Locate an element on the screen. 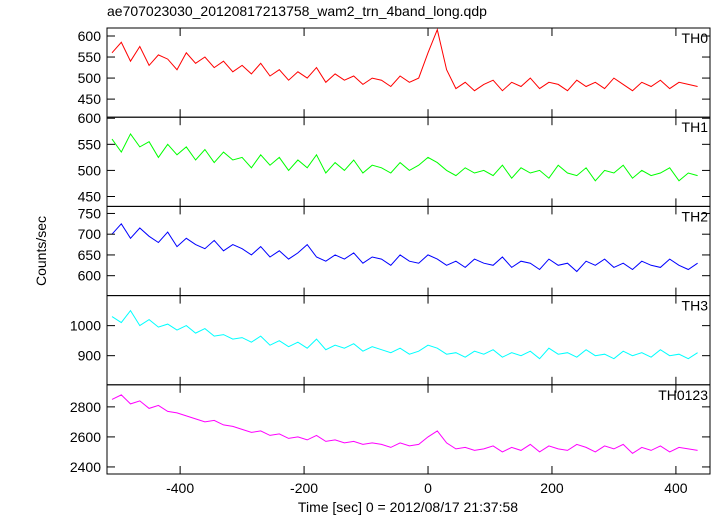 This screenshot has width=717, height=516. x-tick-label: -200 is located at coordinates (304, 488).